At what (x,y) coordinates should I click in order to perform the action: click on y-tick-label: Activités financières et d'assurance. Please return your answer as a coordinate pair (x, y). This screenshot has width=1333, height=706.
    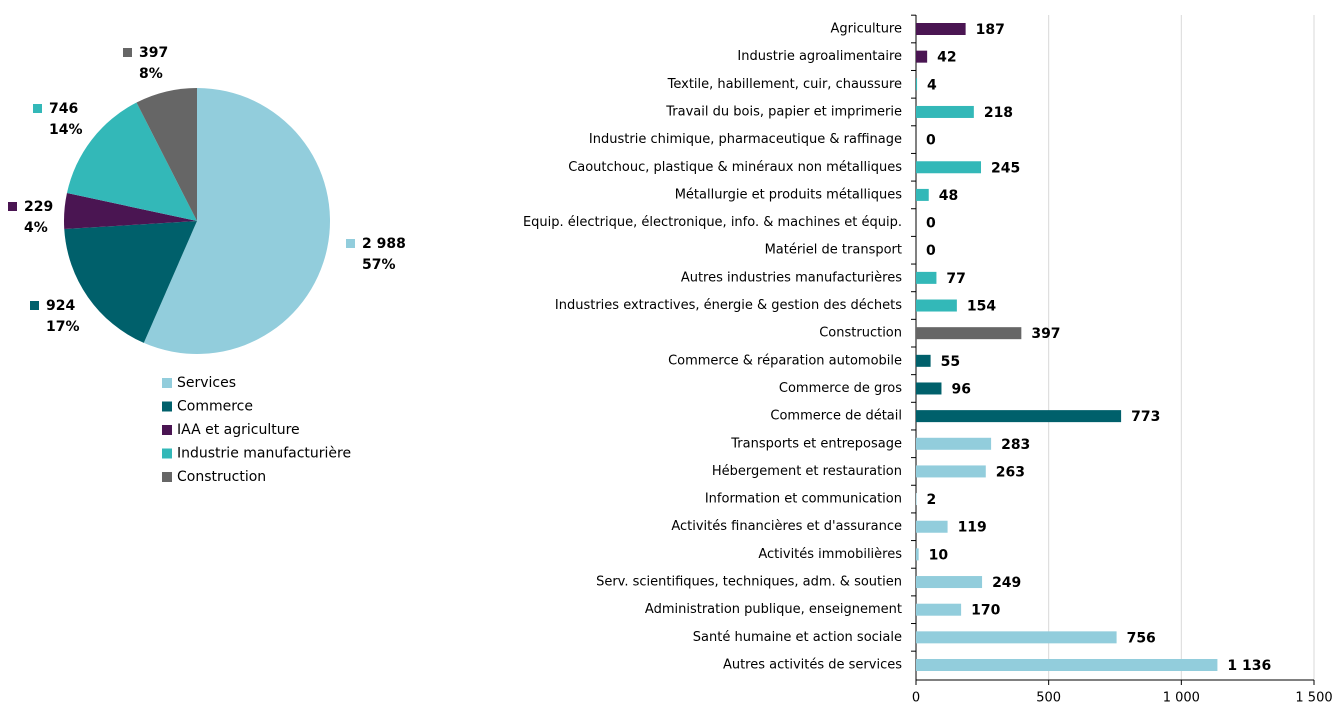
    Looking at the image, I should click on (786, 526).